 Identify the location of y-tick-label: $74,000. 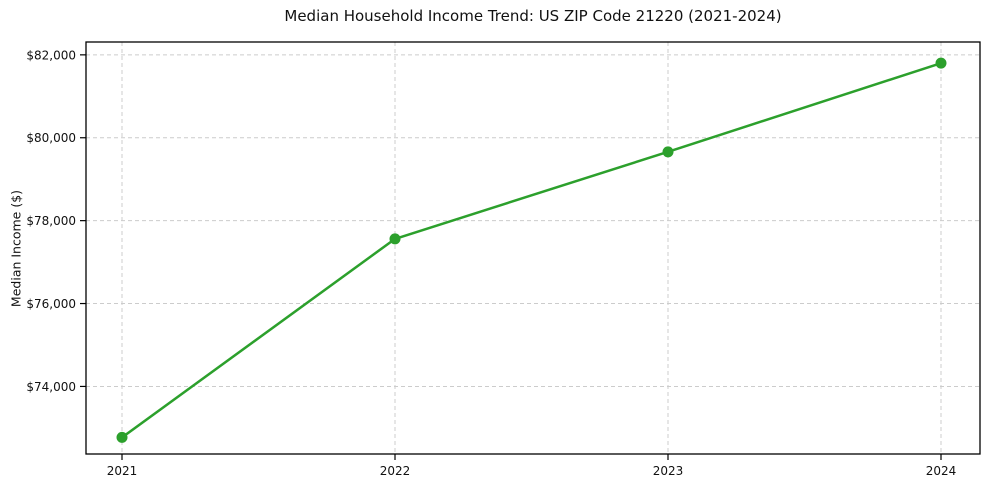
(51, 387).